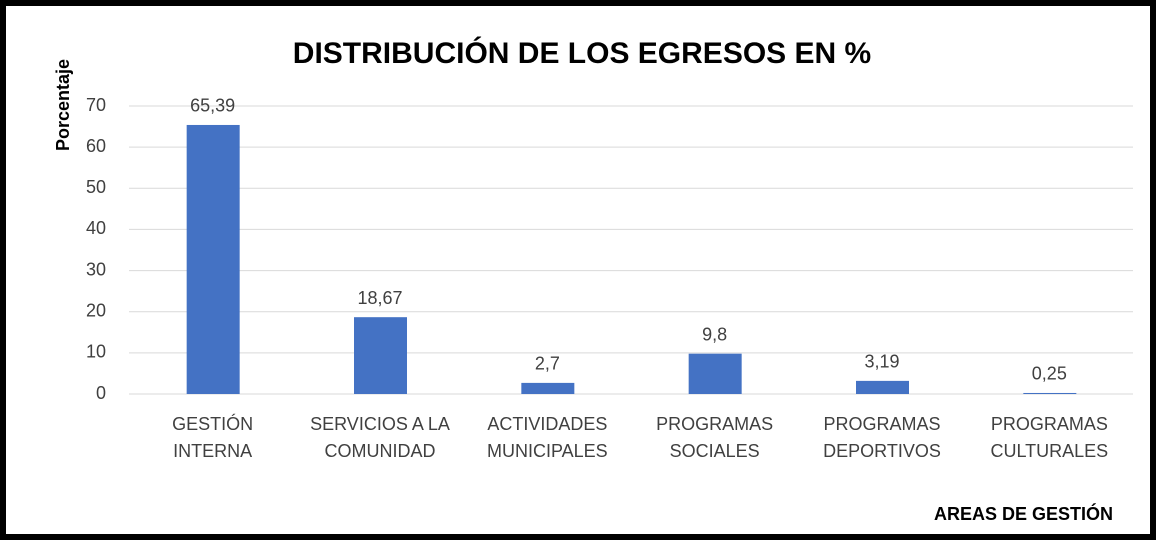  Describe the element at coordinates (547, 451) in the screenshot. I see `x-tick-label: MUNICIPALES` at that location.